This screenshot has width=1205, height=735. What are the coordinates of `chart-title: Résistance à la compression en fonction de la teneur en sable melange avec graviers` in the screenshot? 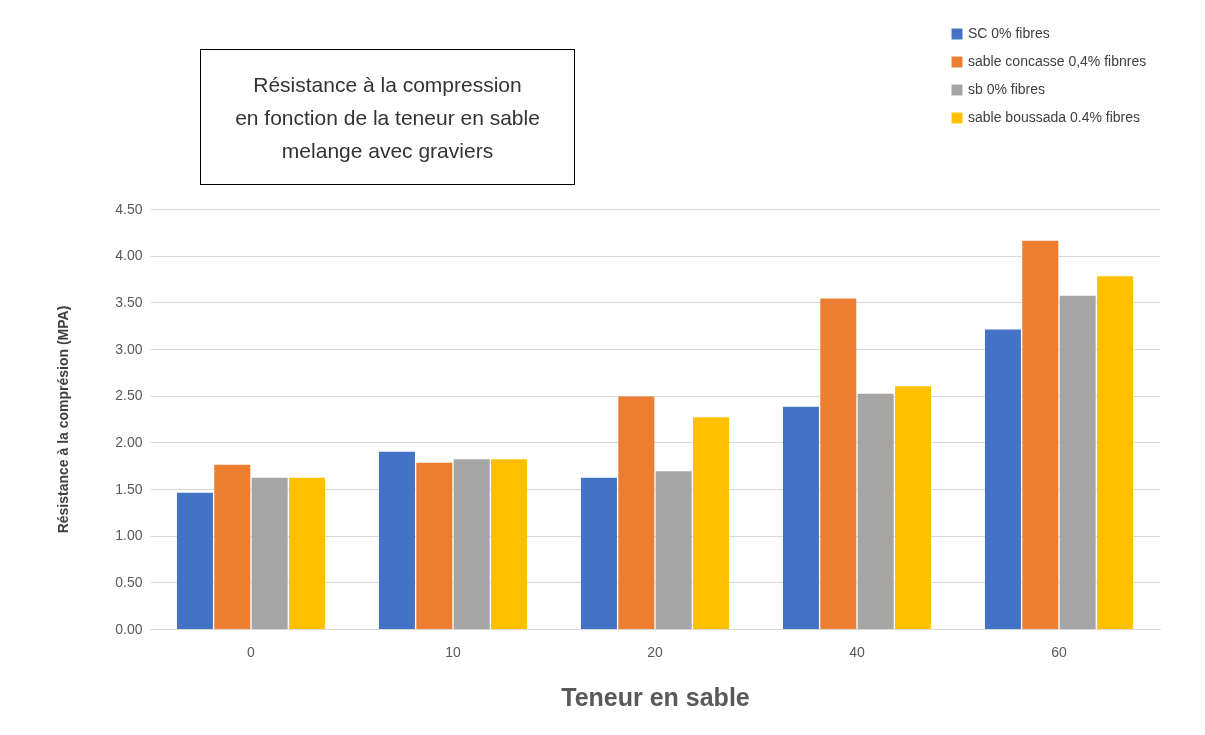 It's located at (387, 117).